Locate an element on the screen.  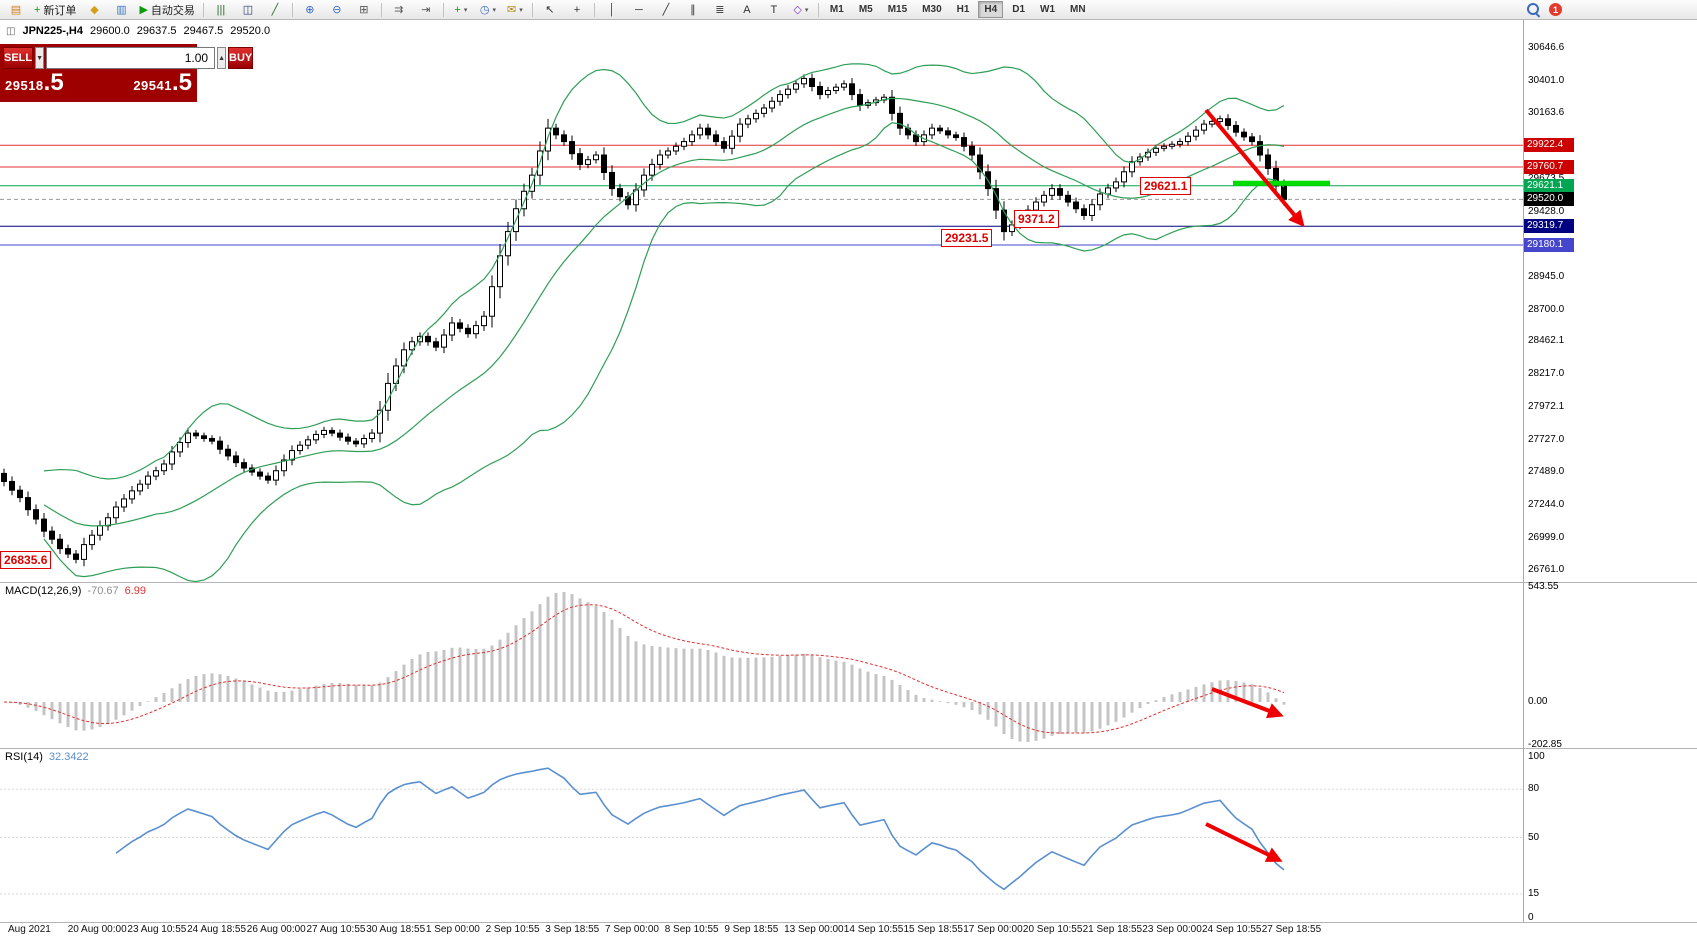
zoom-in-icon: ⊕ is located at coordinates (310, 10).